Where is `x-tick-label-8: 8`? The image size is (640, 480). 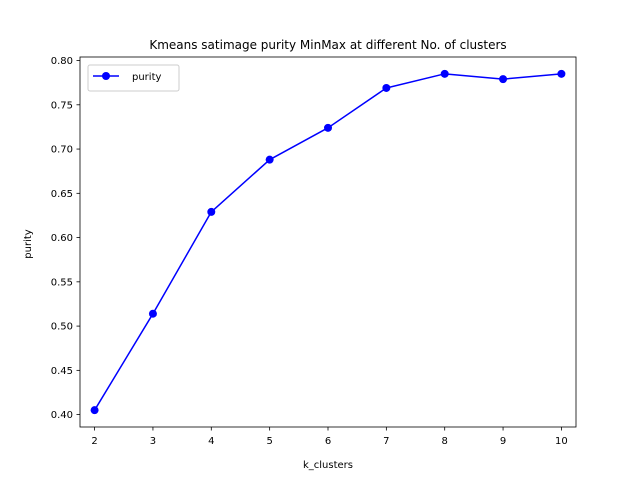 x-tick-label-8: 8 is located at coordinates (445, 441).